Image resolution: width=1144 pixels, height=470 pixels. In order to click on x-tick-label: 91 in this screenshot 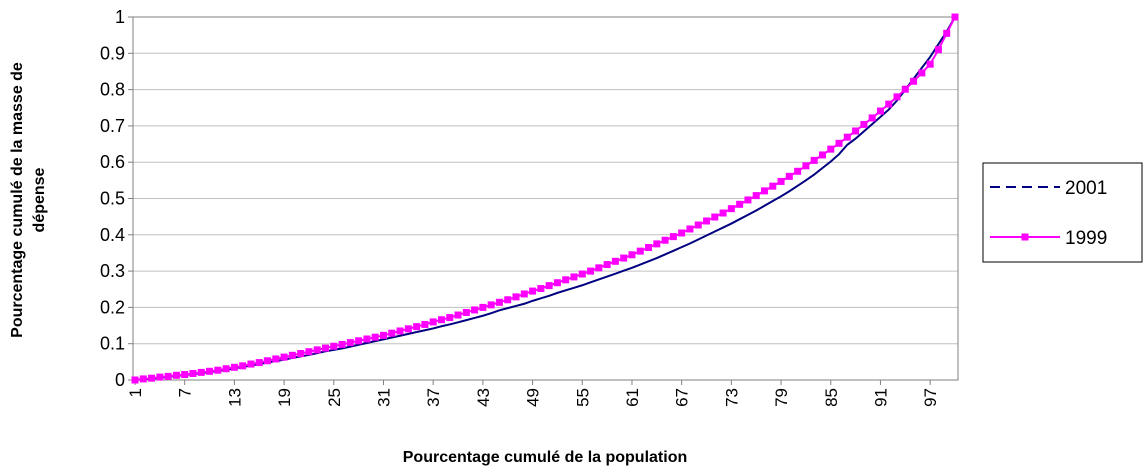, I will do `click(880, 397)`.